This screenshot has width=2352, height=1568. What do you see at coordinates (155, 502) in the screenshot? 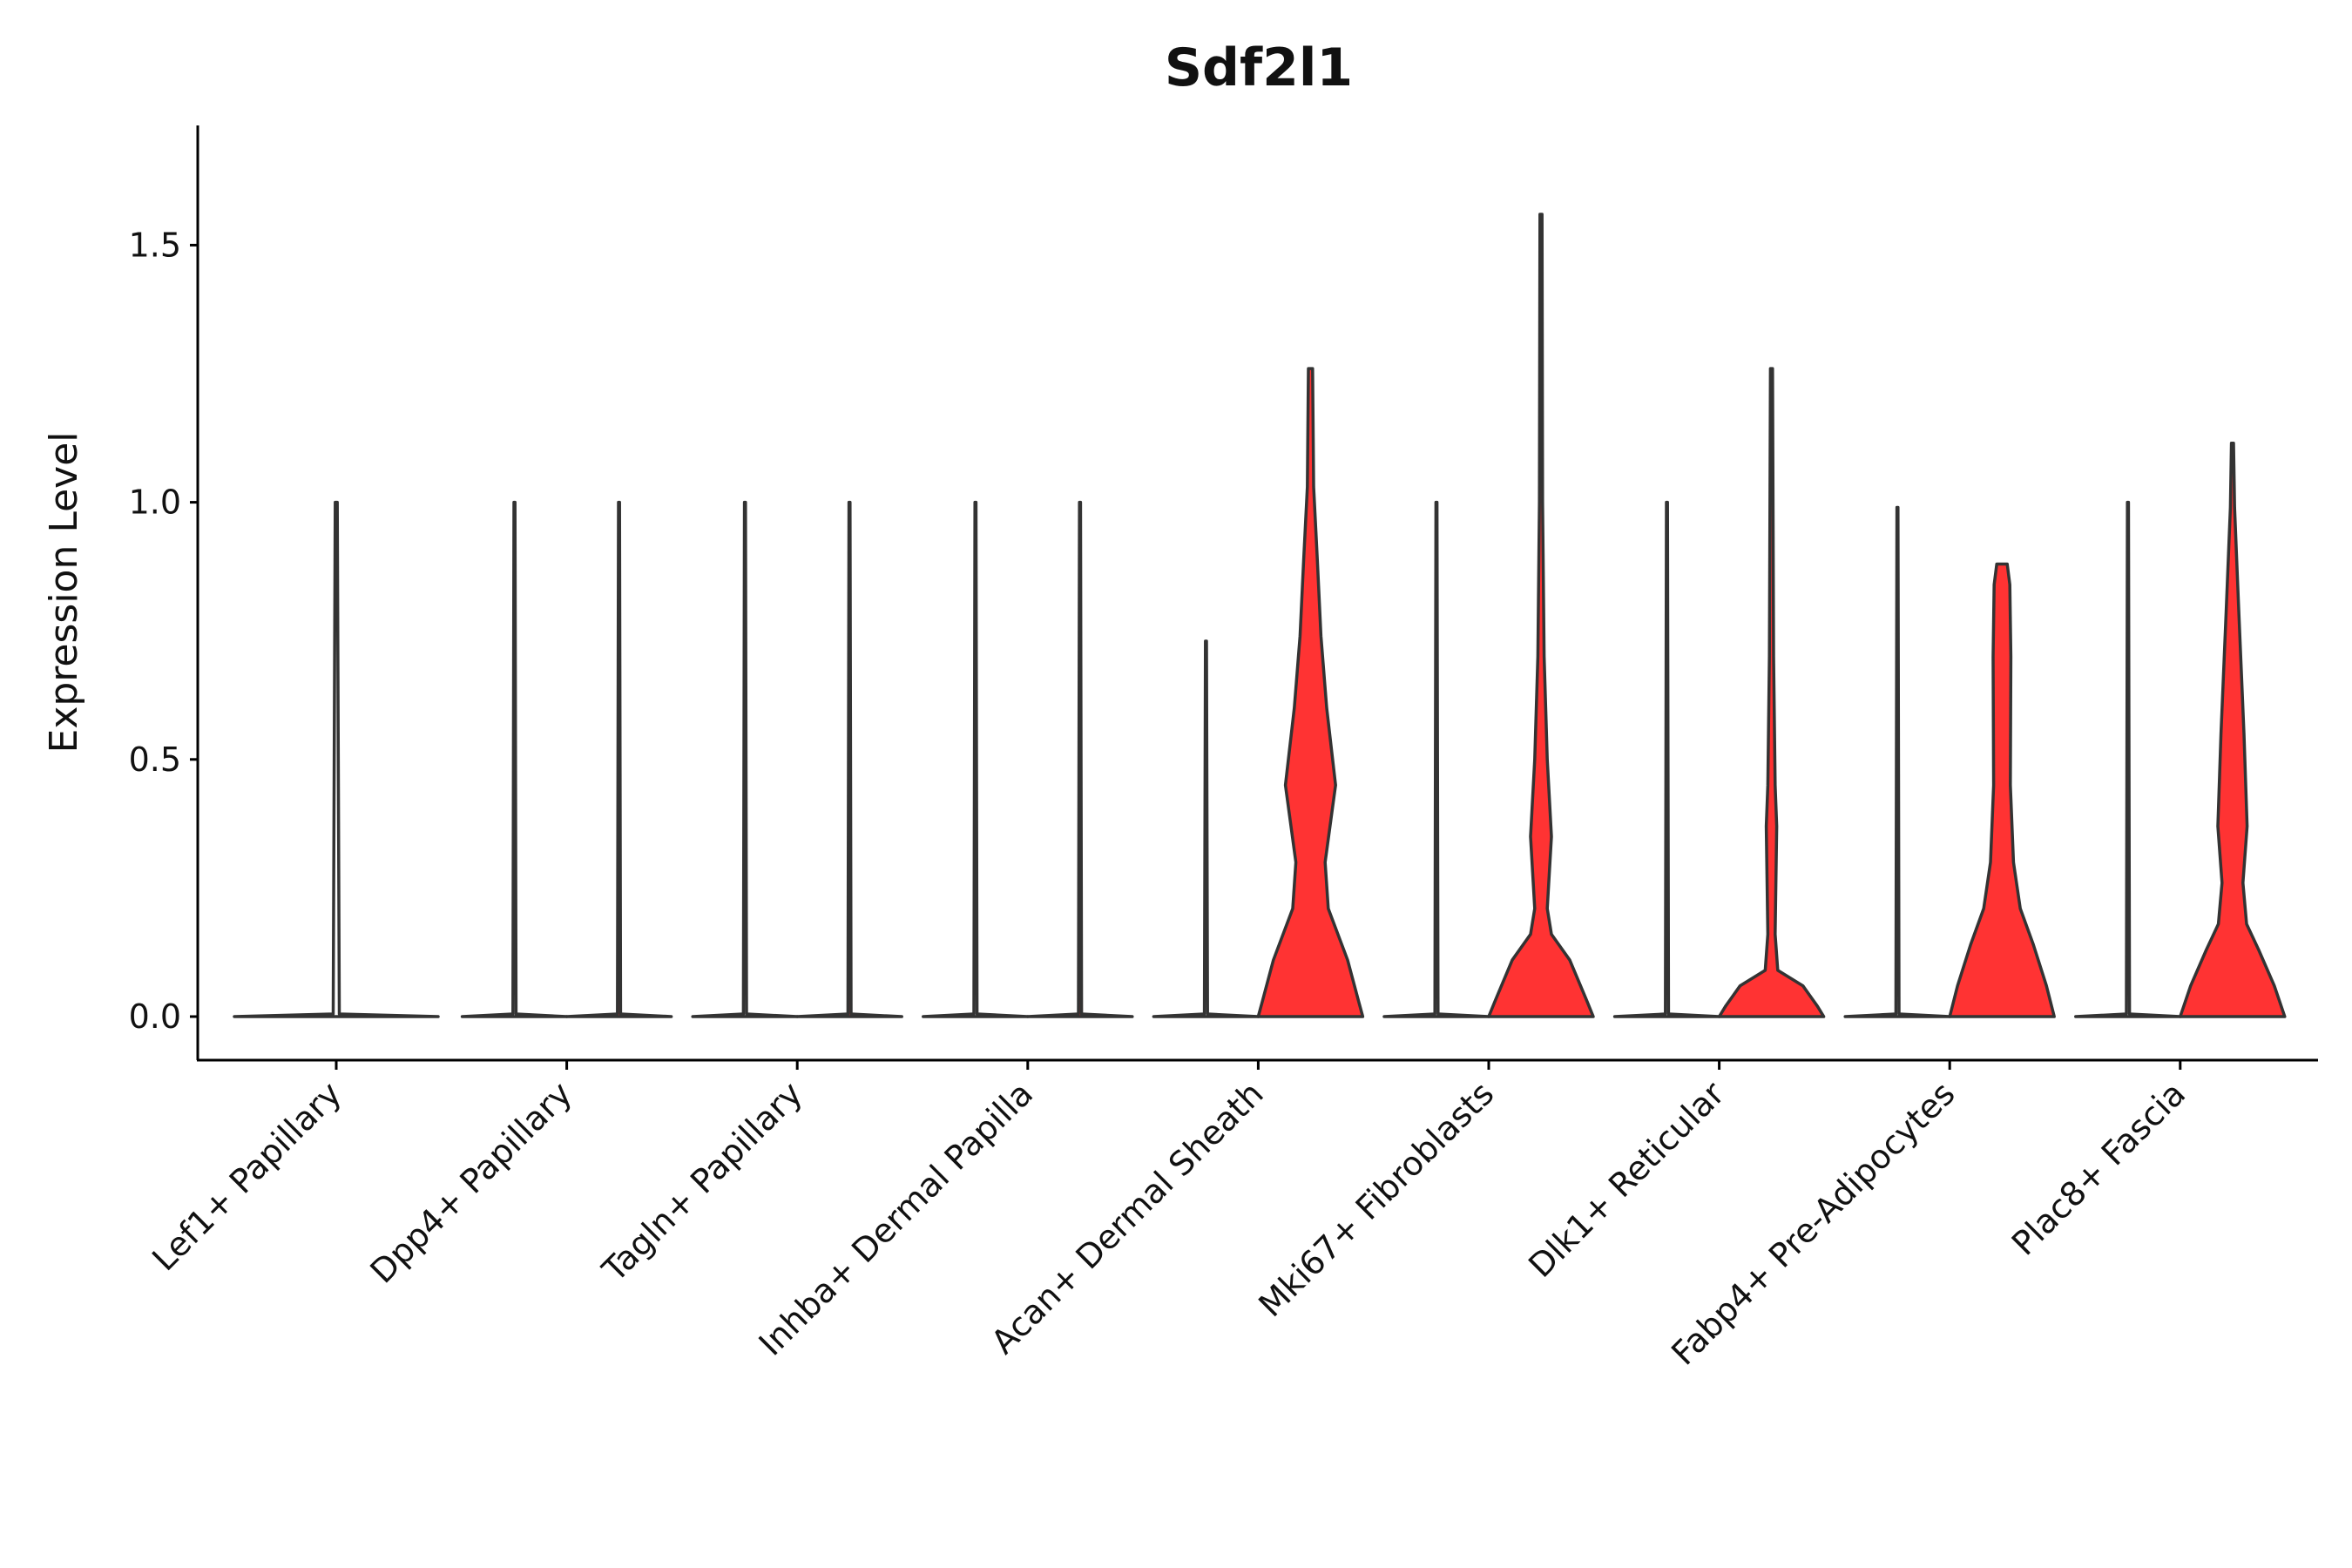
I see `y-tick-label: 1.0` at bounding box center [155, 502].